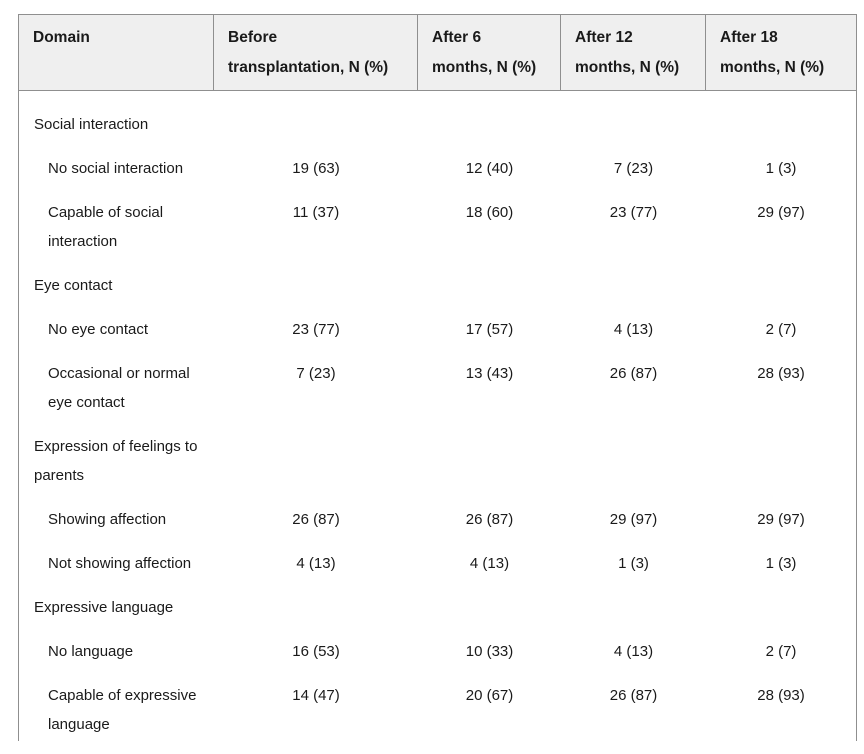  I want to click on table-row: Eye contact, so click(437, 278).